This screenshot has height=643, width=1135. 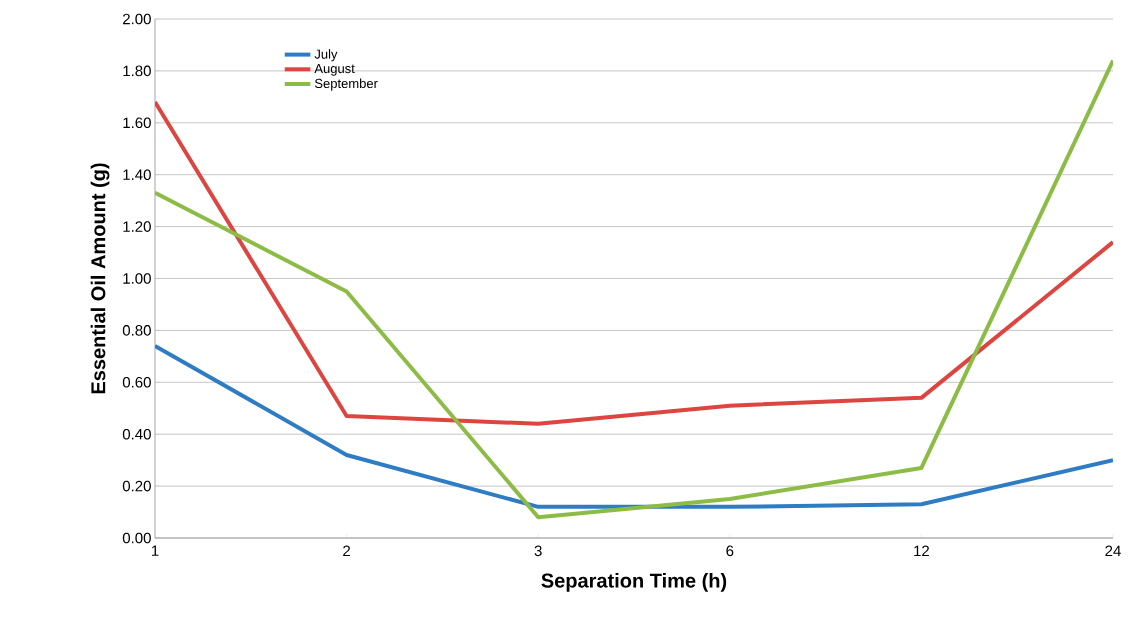 What do you see at coordinates (136, 434) in the screenshot?
I see `y-tick-label: 0.40` at bounding box center [136, 434].